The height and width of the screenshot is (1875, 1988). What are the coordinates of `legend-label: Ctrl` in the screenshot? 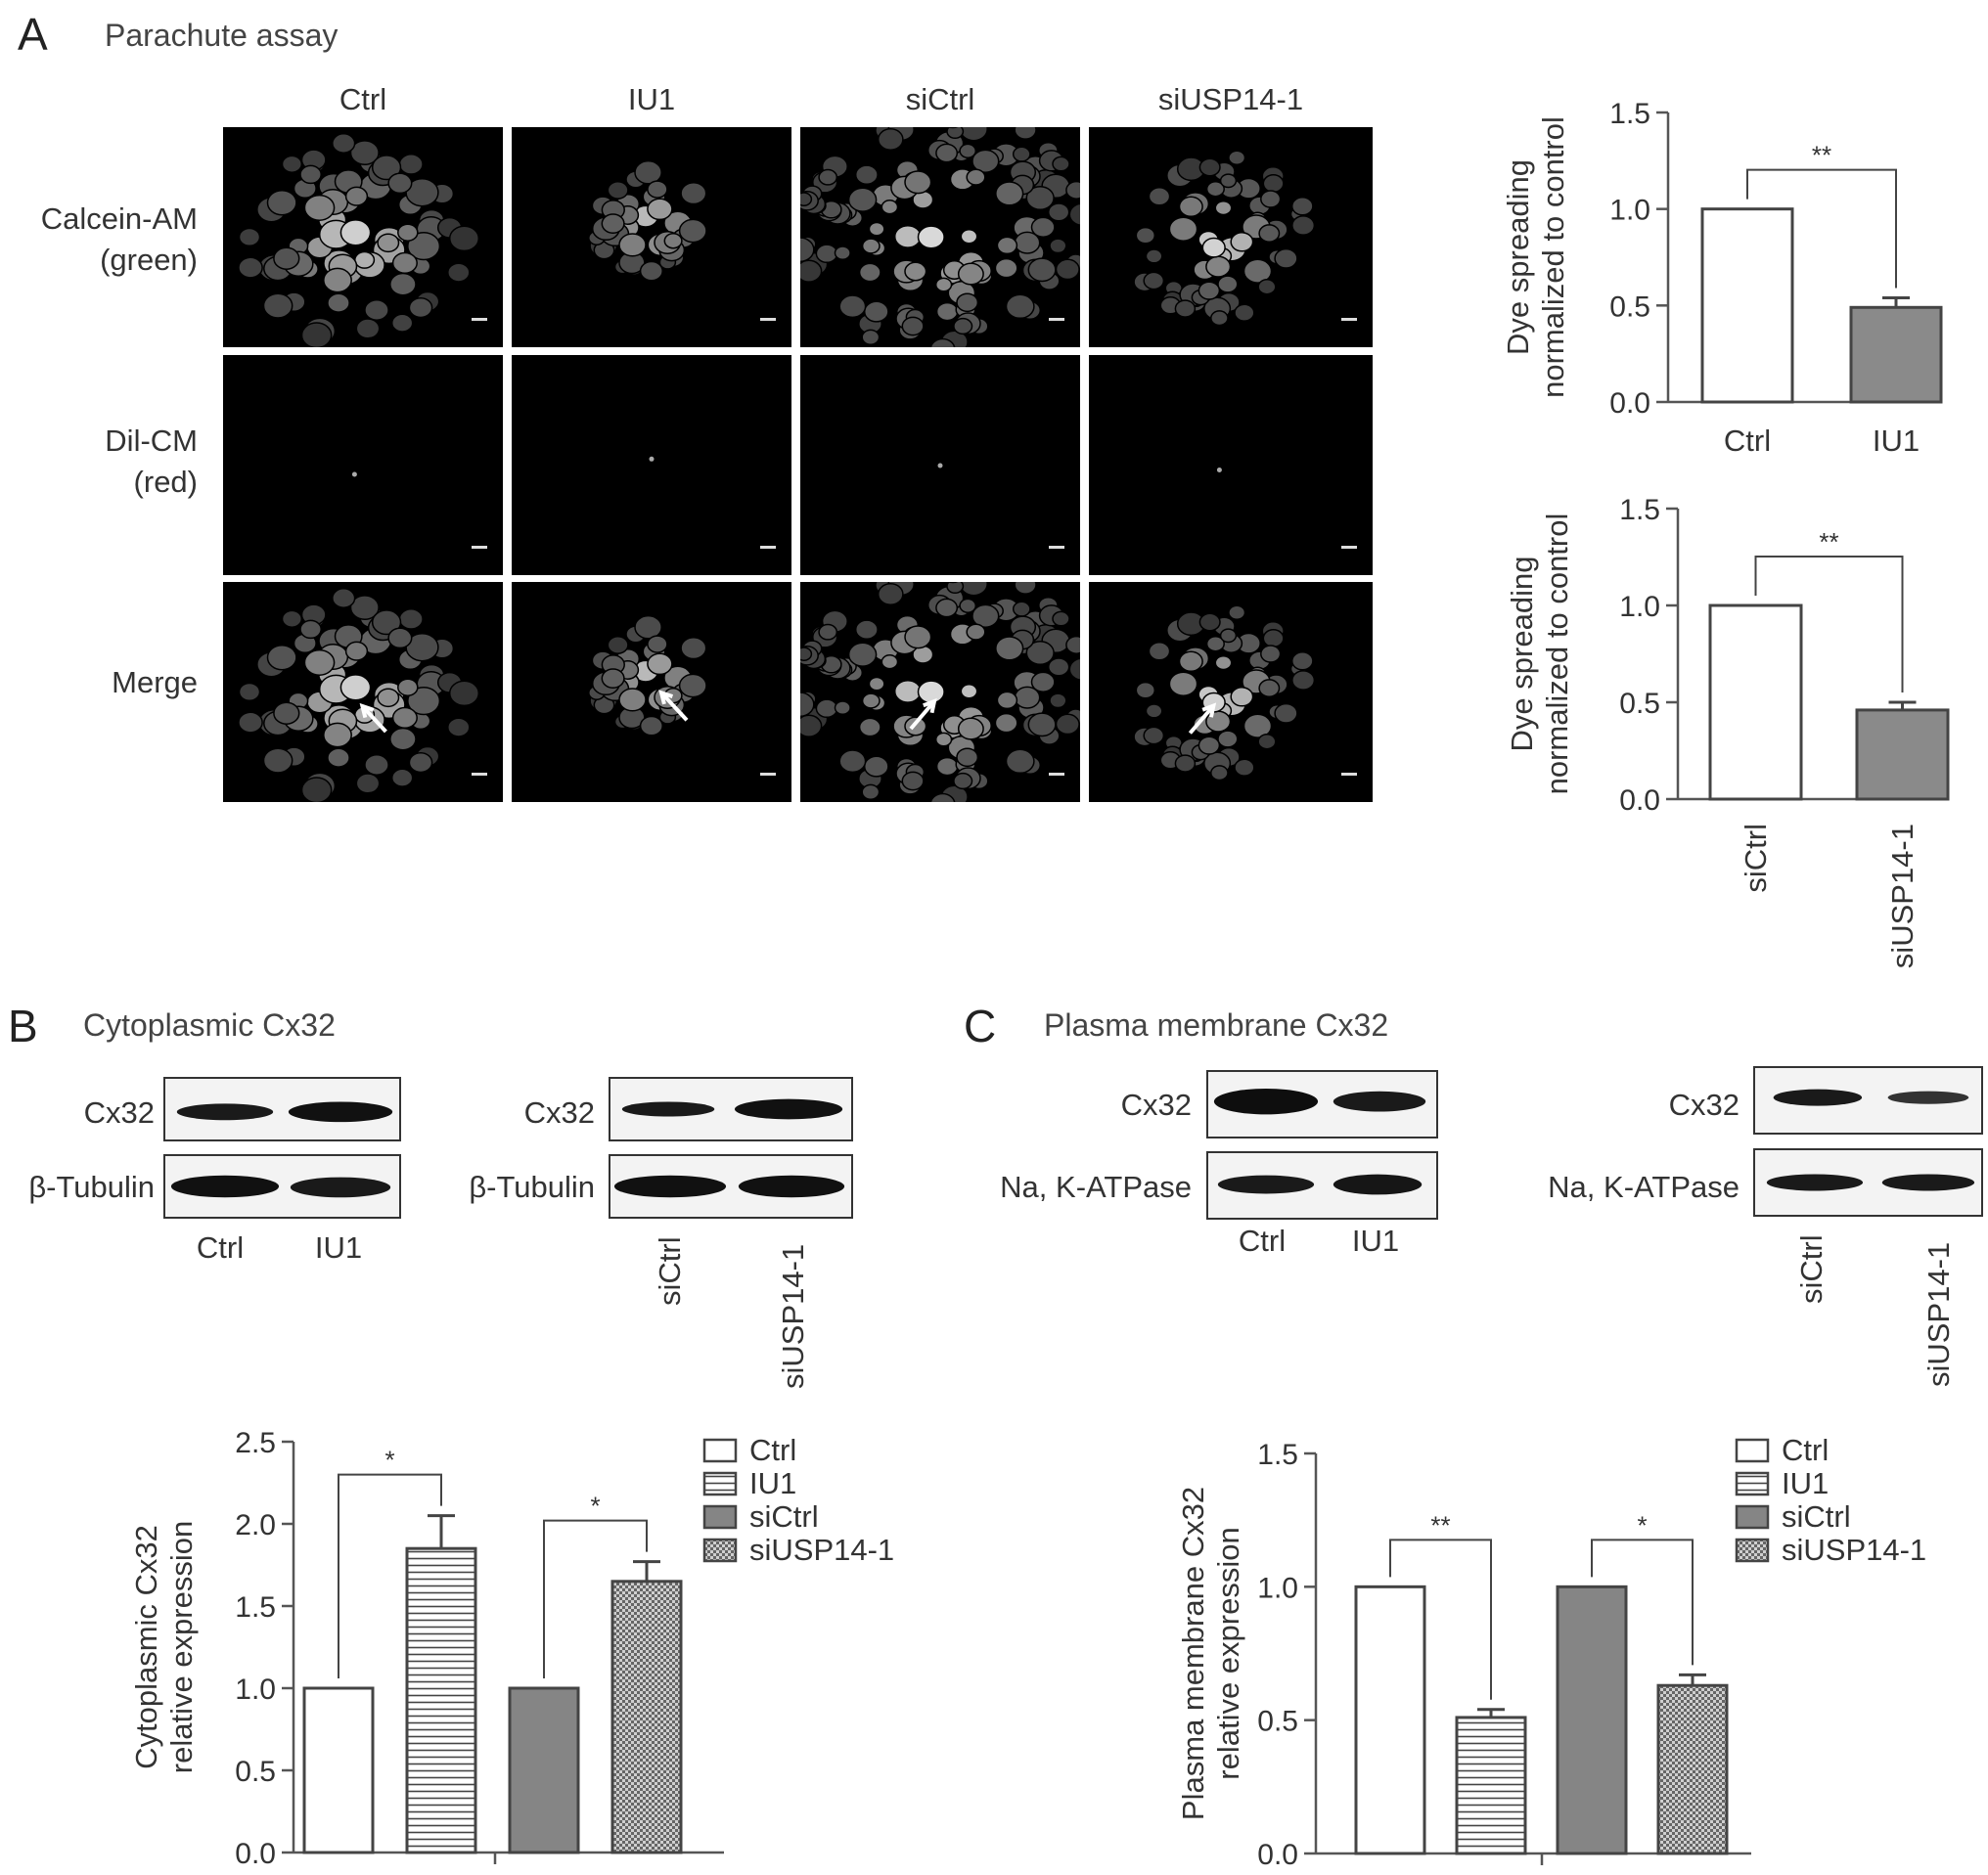 It's located at (1806, 1450).